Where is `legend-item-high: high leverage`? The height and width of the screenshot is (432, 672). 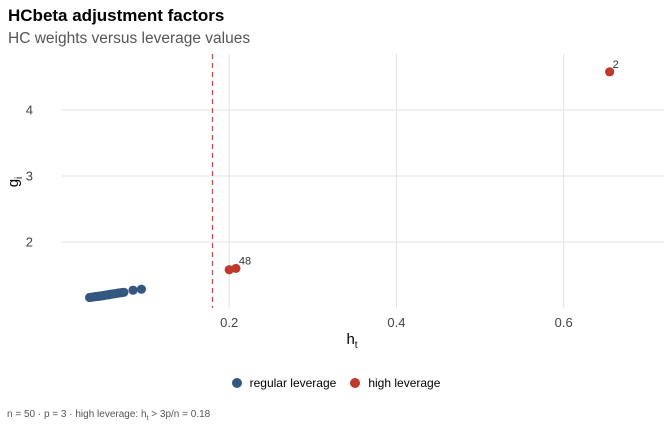 legend-item-high: high leverage is located at coordinates (395, 383).